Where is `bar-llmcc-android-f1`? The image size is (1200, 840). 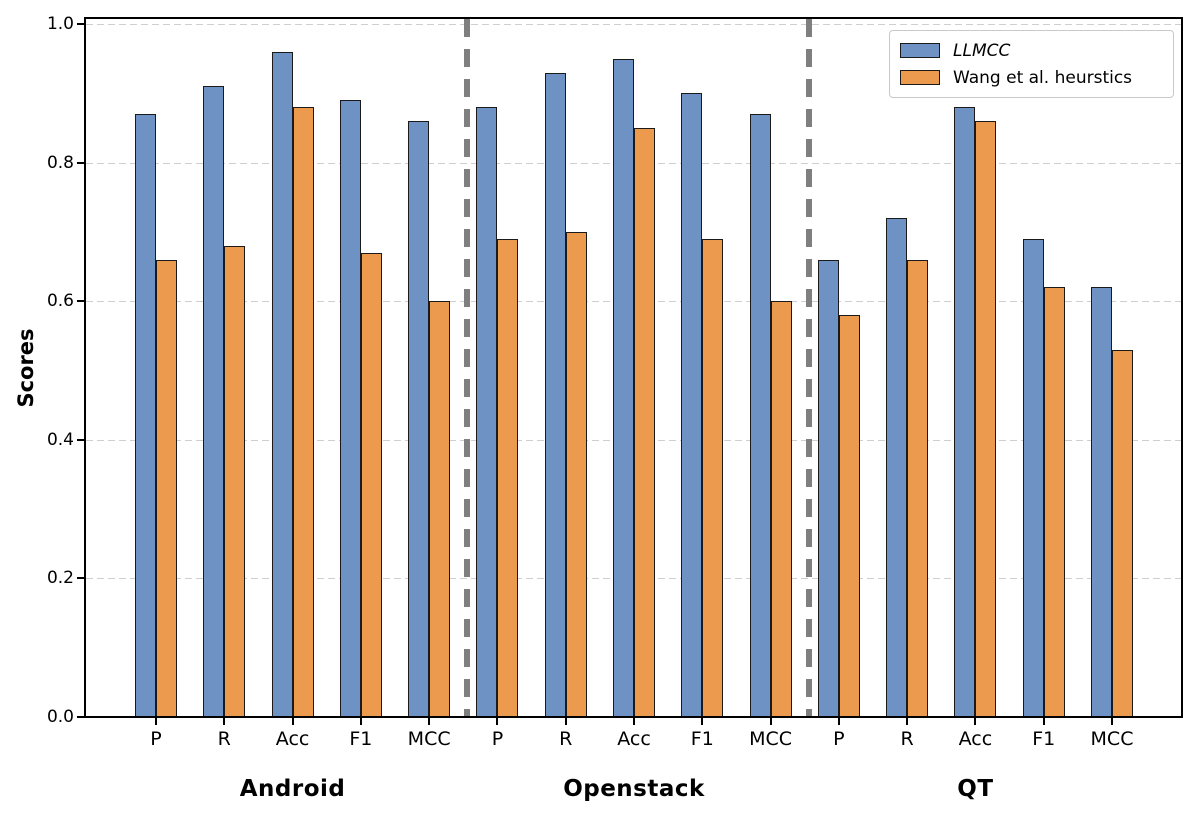
bar-llmcc-android-f1 is located at coordinates (350, 408).